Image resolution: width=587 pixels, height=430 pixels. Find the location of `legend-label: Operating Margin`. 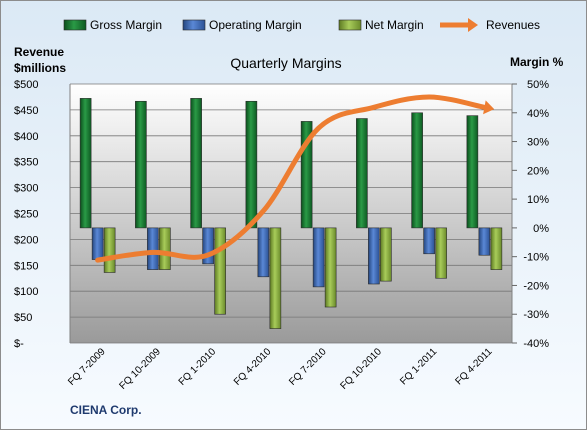

legend-label: Operating Margin is located at coordinates (255, 25).